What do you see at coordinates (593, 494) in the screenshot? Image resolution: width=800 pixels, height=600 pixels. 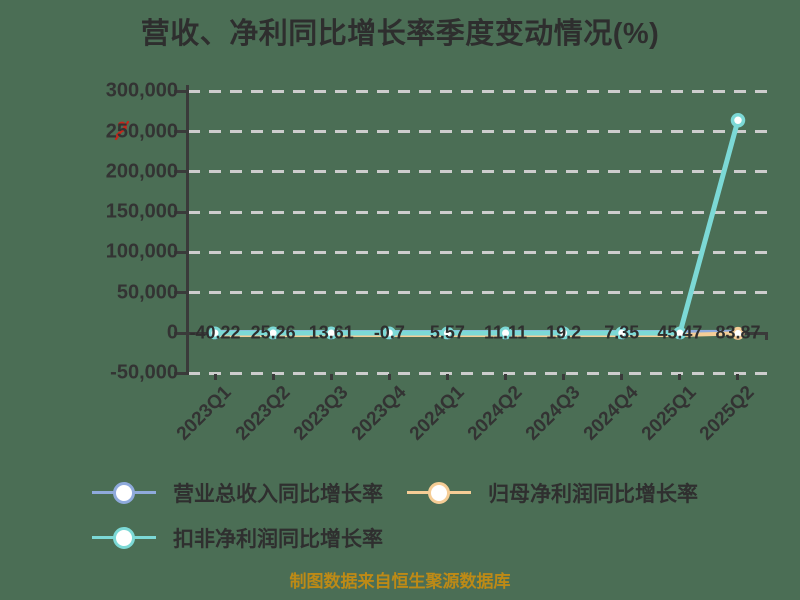 I see `legend-label: 归母净利润同比增长率` at bounding box center [593, 494].